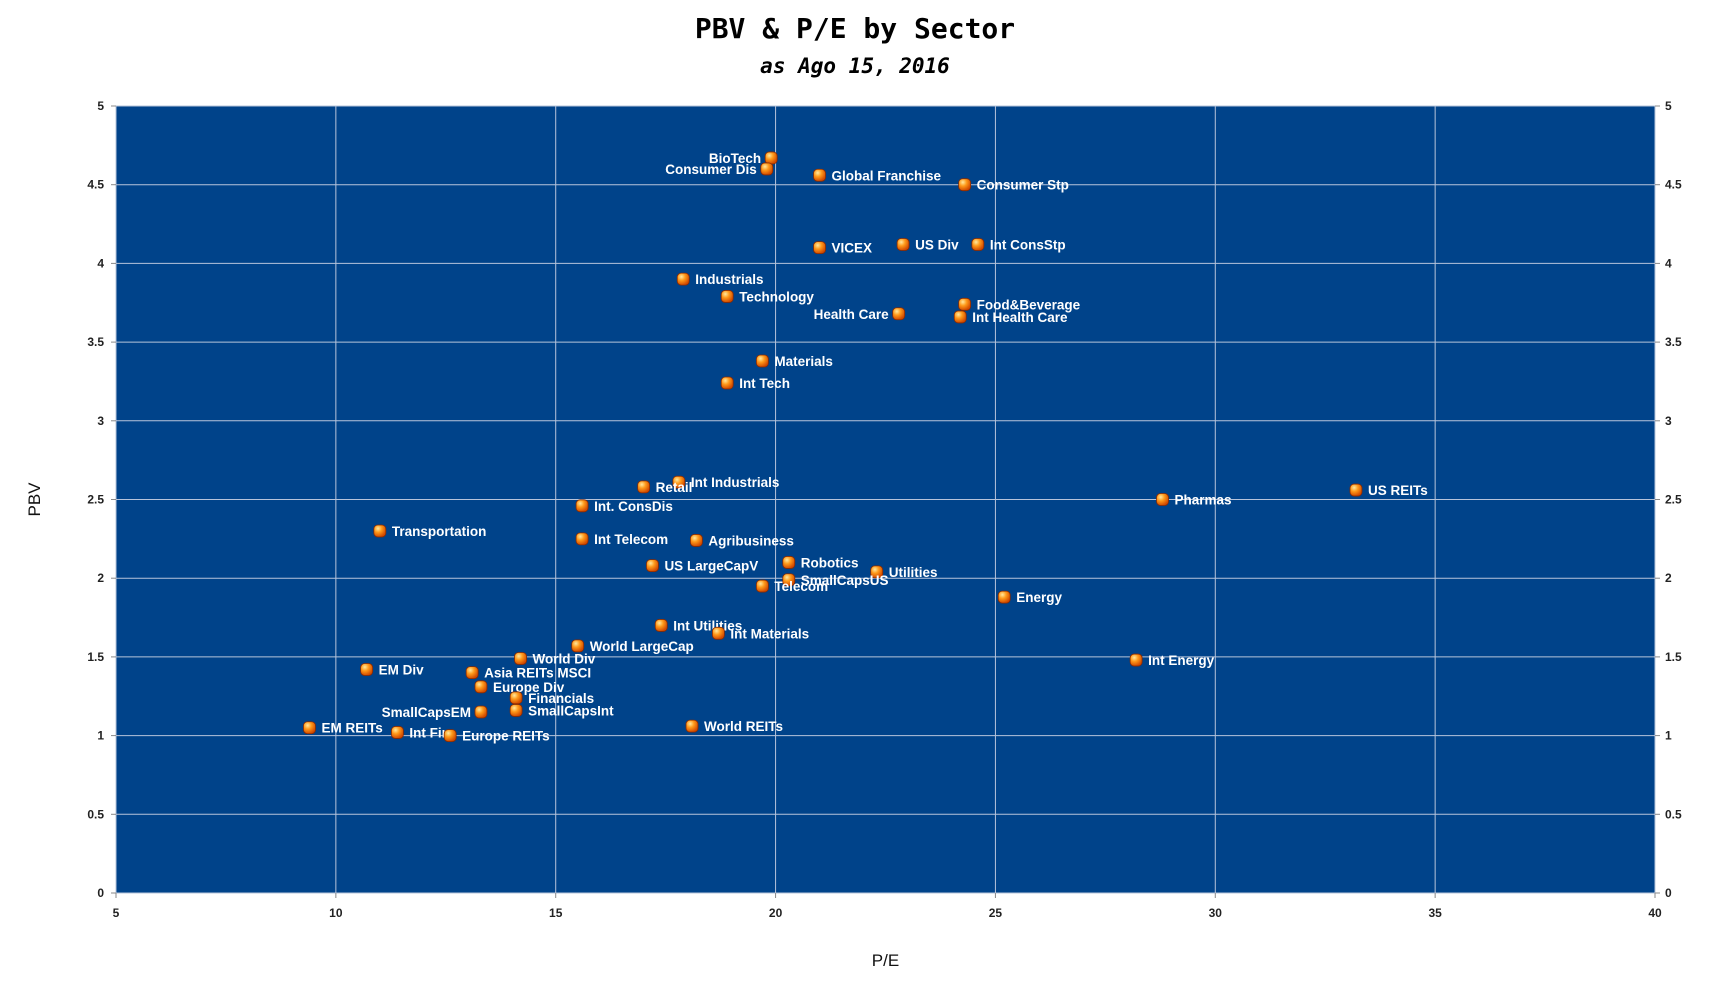  I want to click on point-label: Telecom, so click(801, 586).